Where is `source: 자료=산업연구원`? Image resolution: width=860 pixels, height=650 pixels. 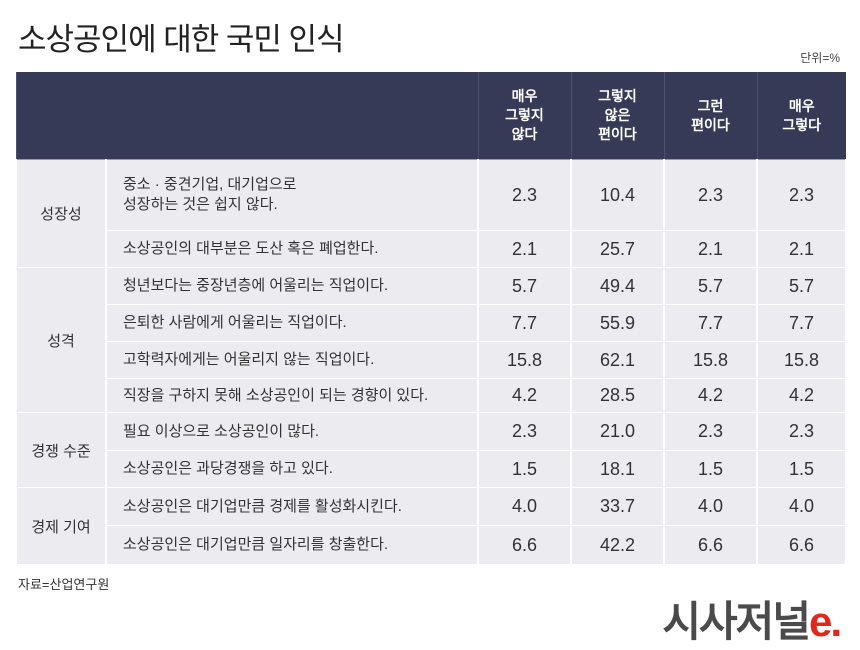 source: 자료=산업연구원 is located at coordinates (64, 584).